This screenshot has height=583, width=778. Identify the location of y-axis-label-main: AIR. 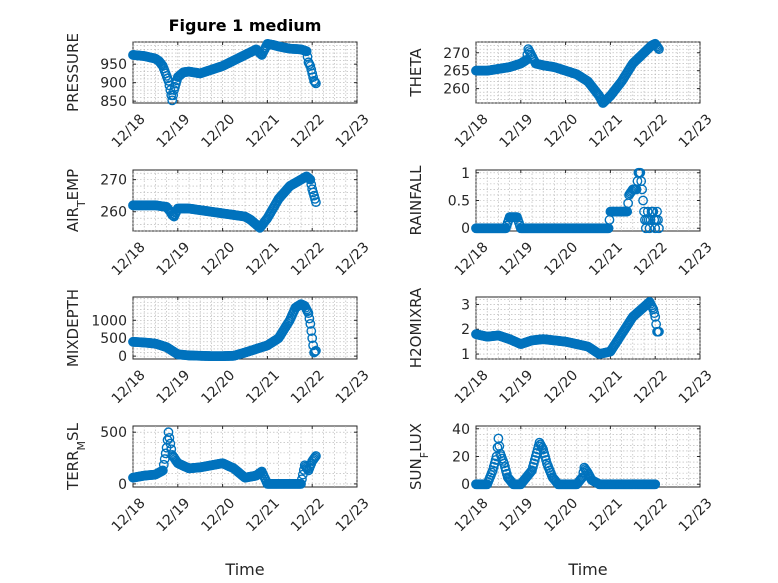
(73, 219).